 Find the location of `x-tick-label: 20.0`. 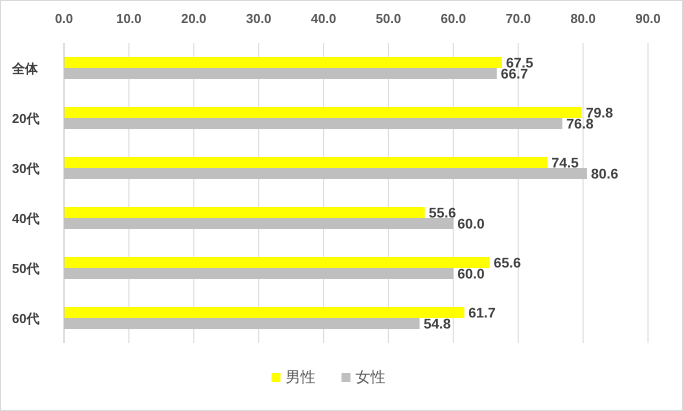

x-tick-label: 20.0 is located at coordinates (193, 18).